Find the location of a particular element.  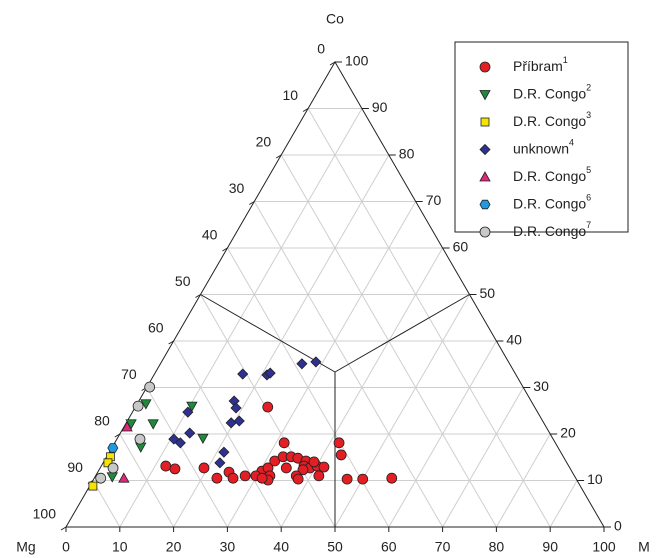

left-tick-label: 0 is located at coordinates (321, 49).